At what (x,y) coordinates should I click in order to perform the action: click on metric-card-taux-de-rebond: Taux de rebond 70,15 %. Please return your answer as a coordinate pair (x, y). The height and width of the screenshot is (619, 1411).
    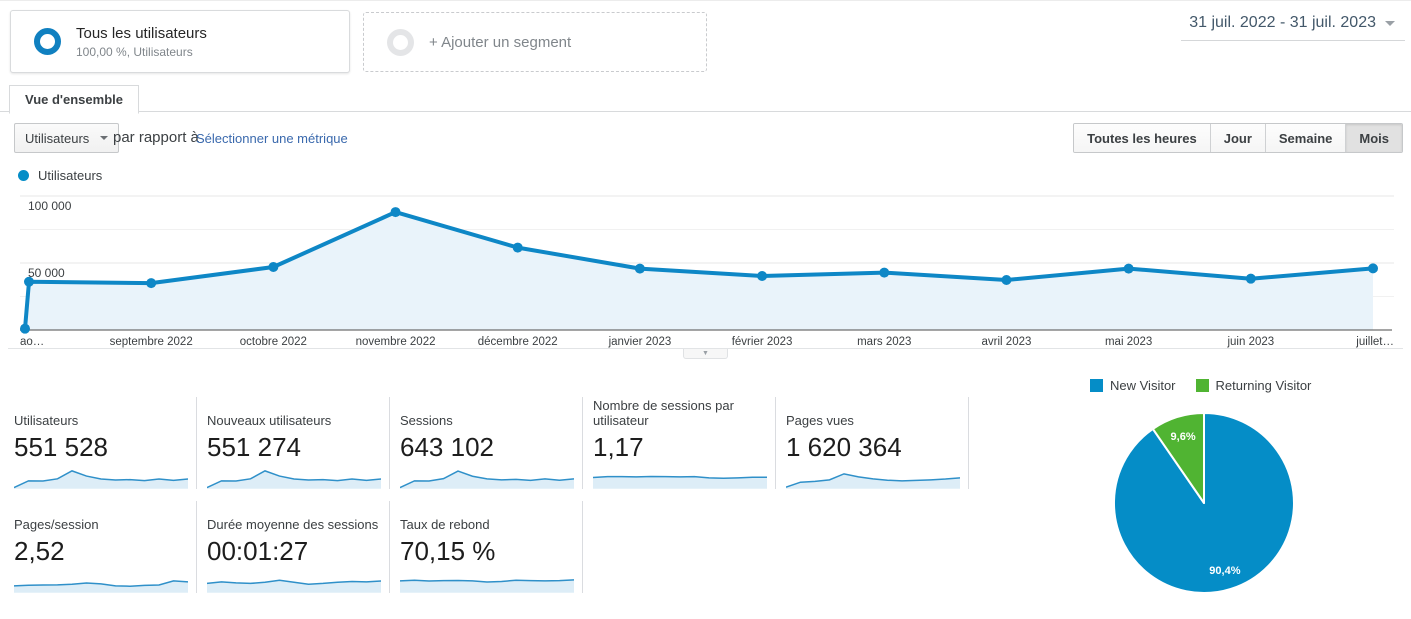
    Looking at the image, I should click on (486, 547).